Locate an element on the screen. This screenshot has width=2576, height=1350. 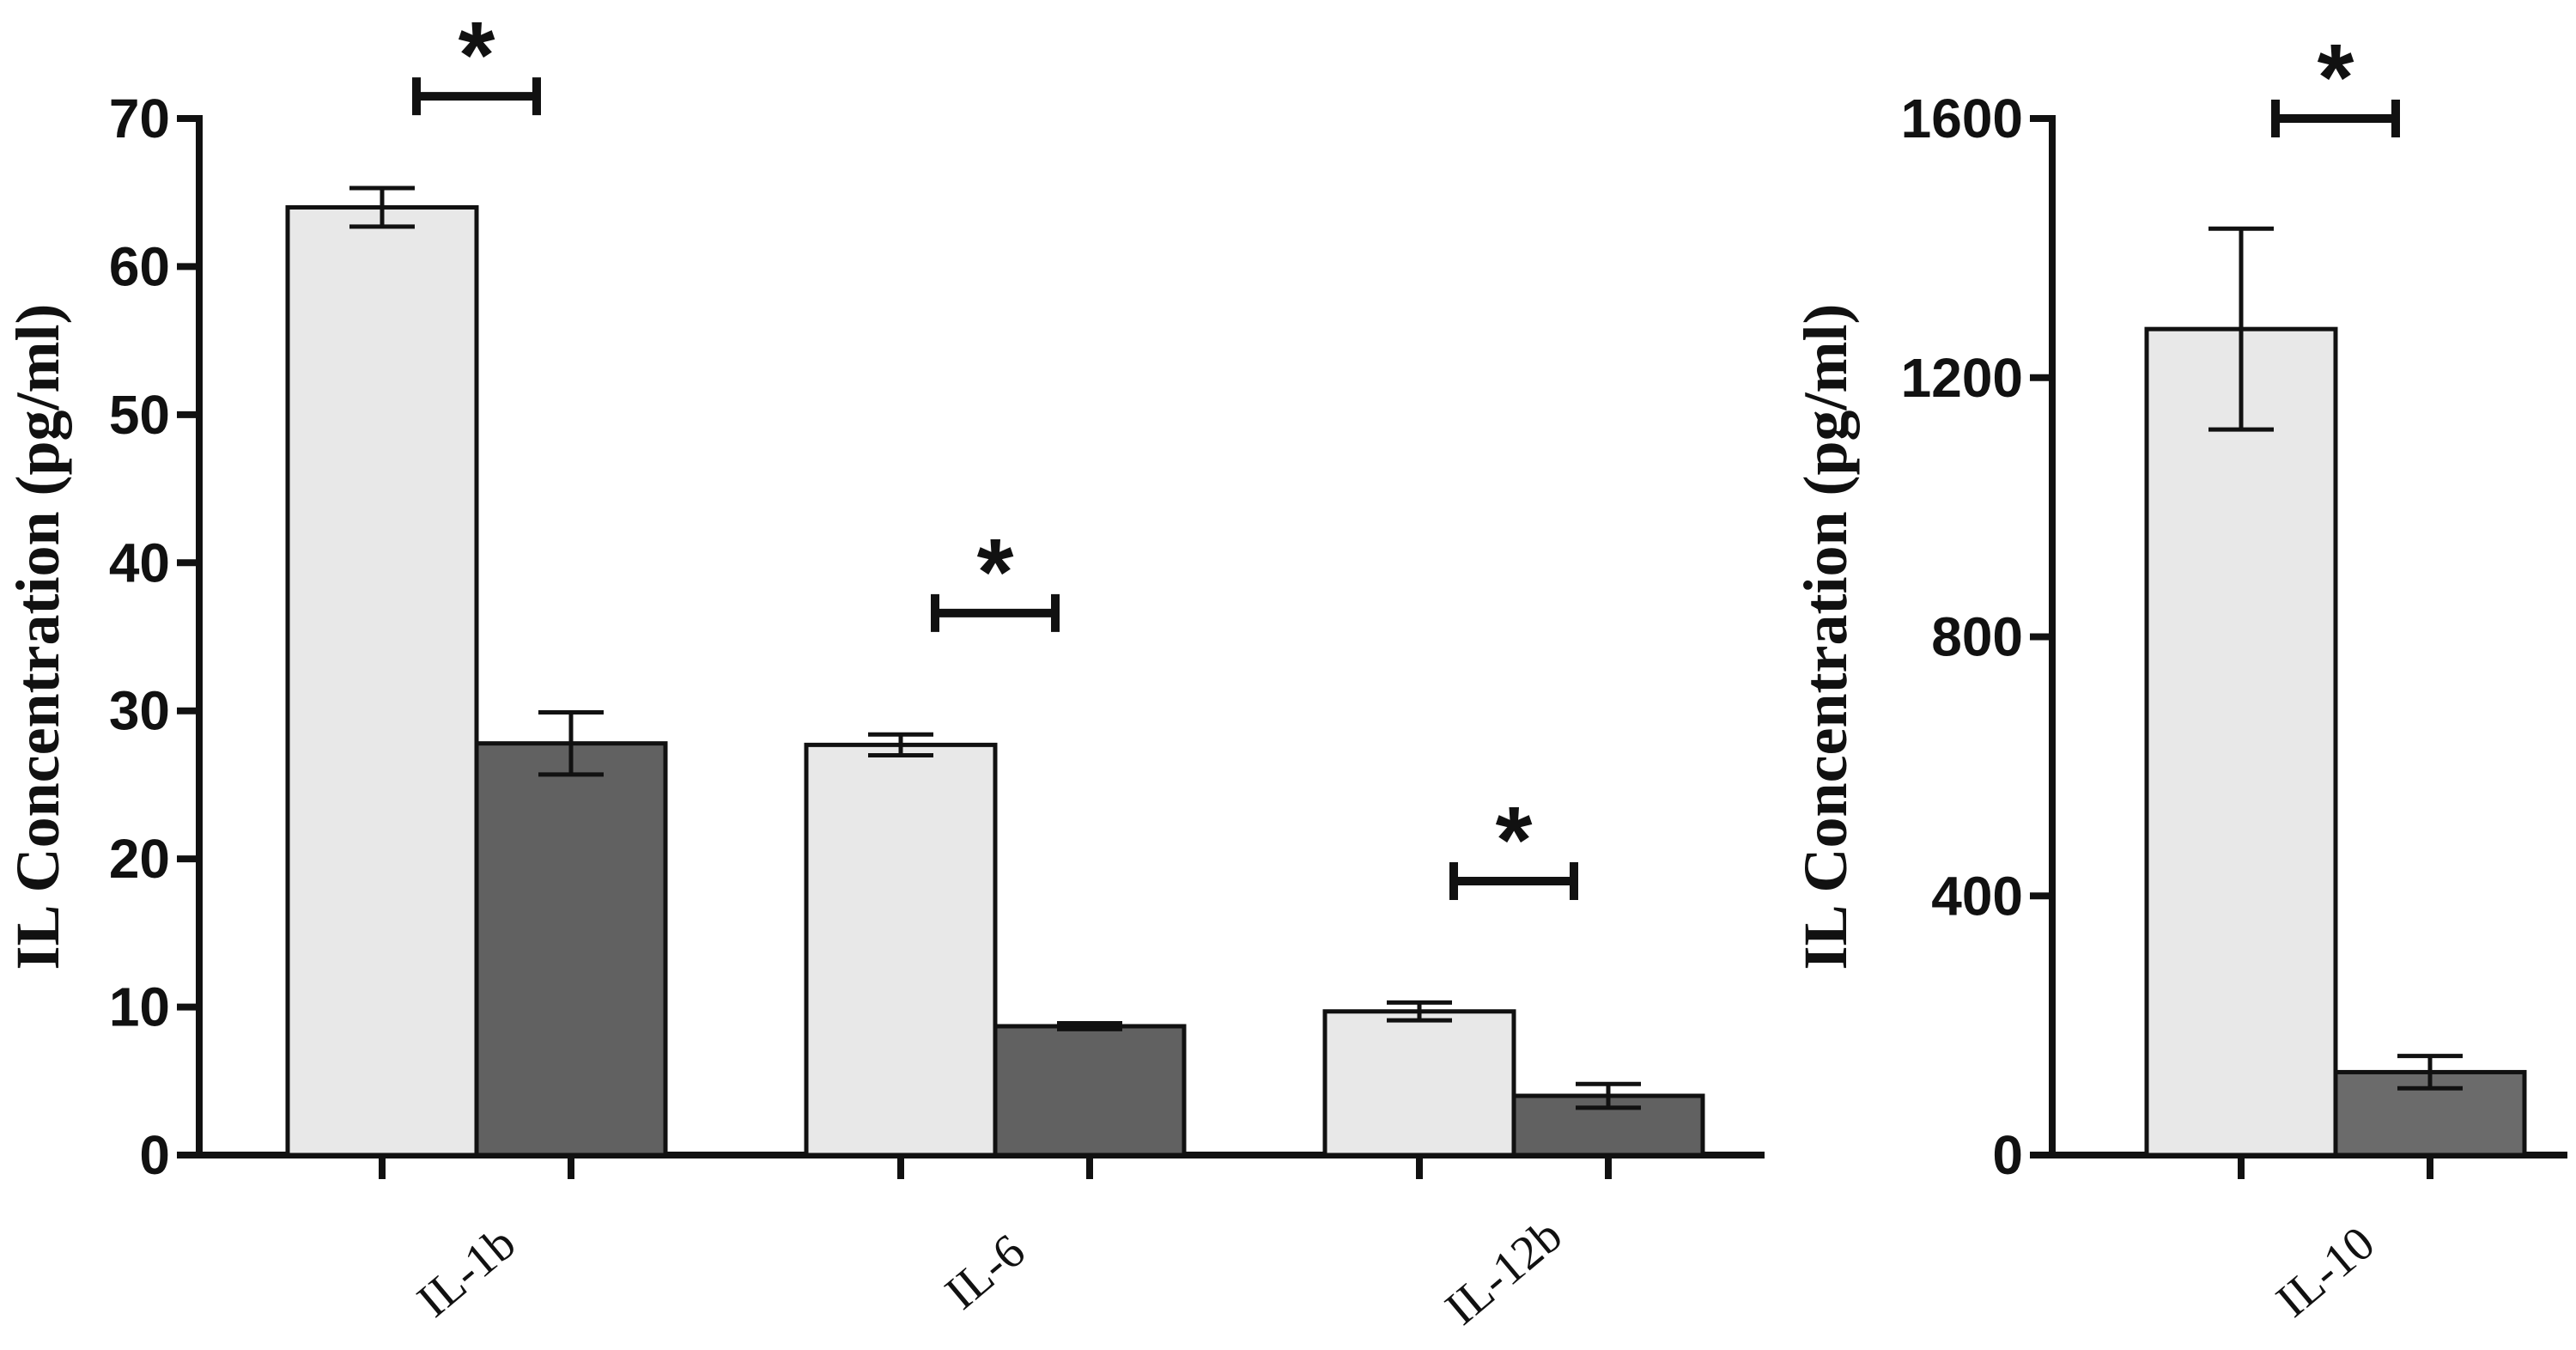
bar-IL-6-s0 is located at coordinates (901, 950).